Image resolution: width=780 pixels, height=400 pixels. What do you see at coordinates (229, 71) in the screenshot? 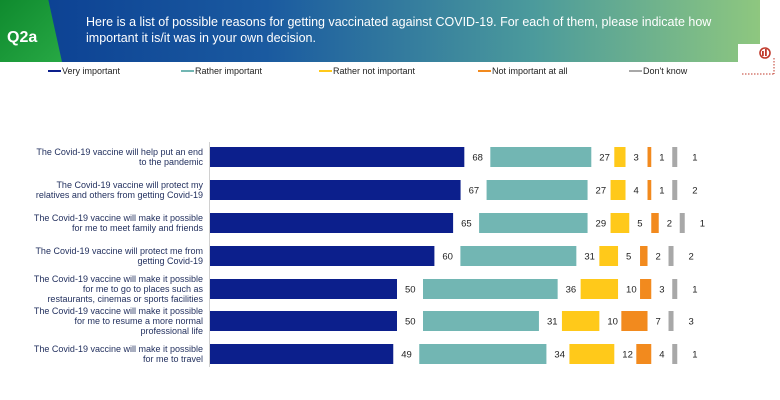
I see `legend-label: Rather important` at bounding box center [229, 71].